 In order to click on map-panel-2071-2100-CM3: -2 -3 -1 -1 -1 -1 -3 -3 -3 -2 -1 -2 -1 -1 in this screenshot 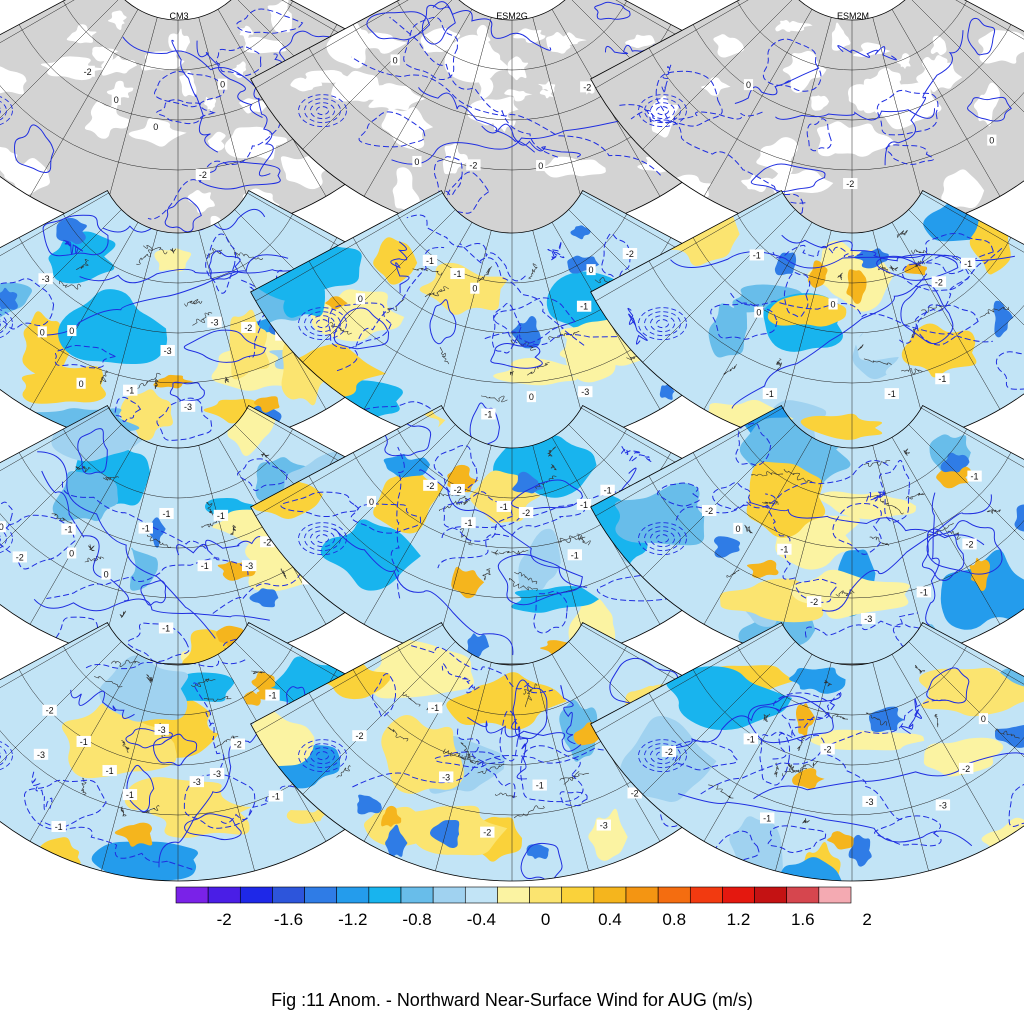, I will do `click(220, 752)`.